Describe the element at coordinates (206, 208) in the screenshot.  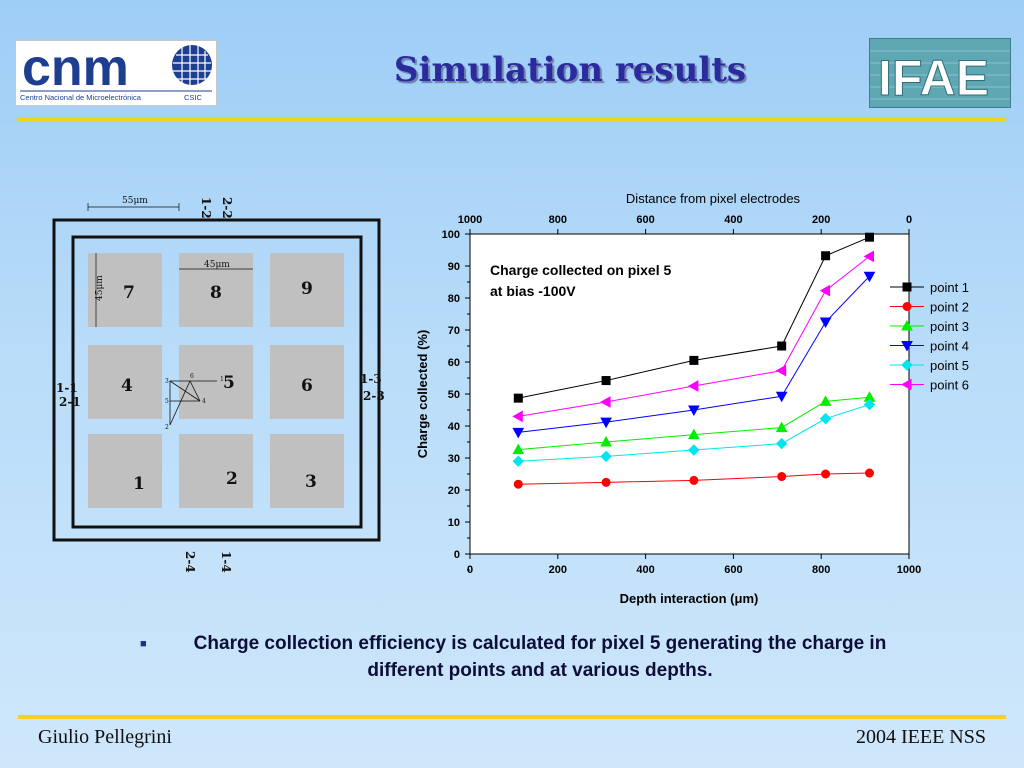
I see `section-label: 1-2` at that location.